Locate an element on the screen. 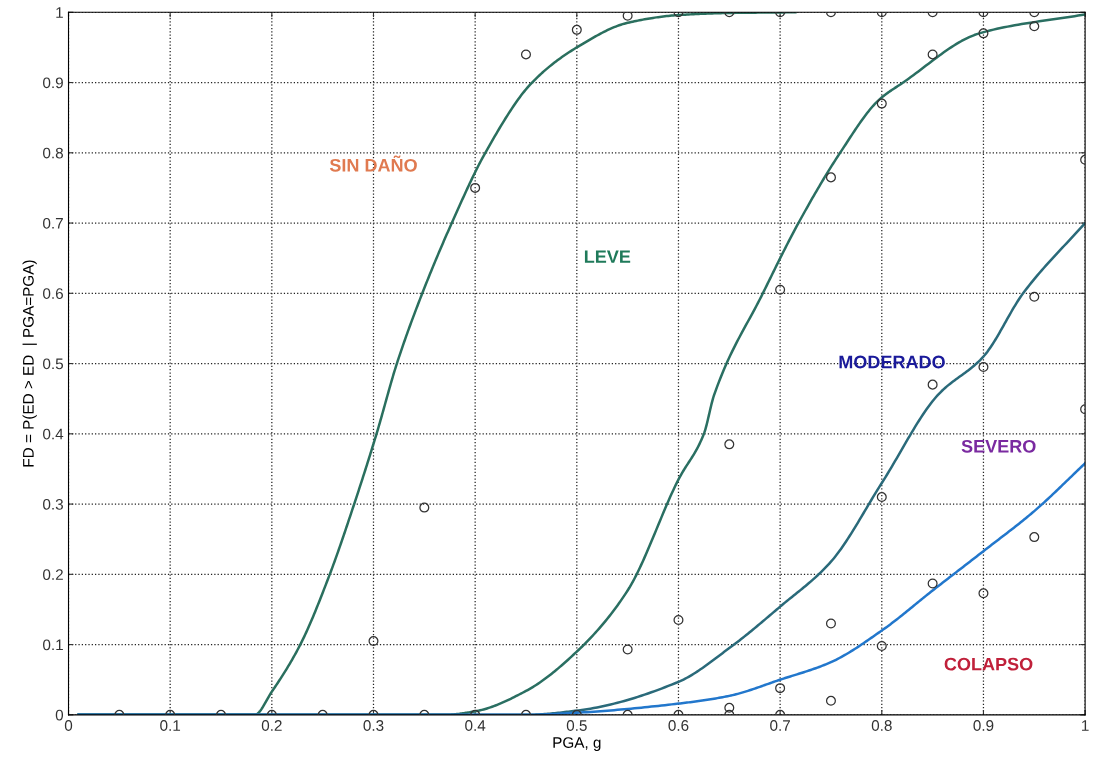  y-tick-label: 0.3 is located at coordinates (53, 504).